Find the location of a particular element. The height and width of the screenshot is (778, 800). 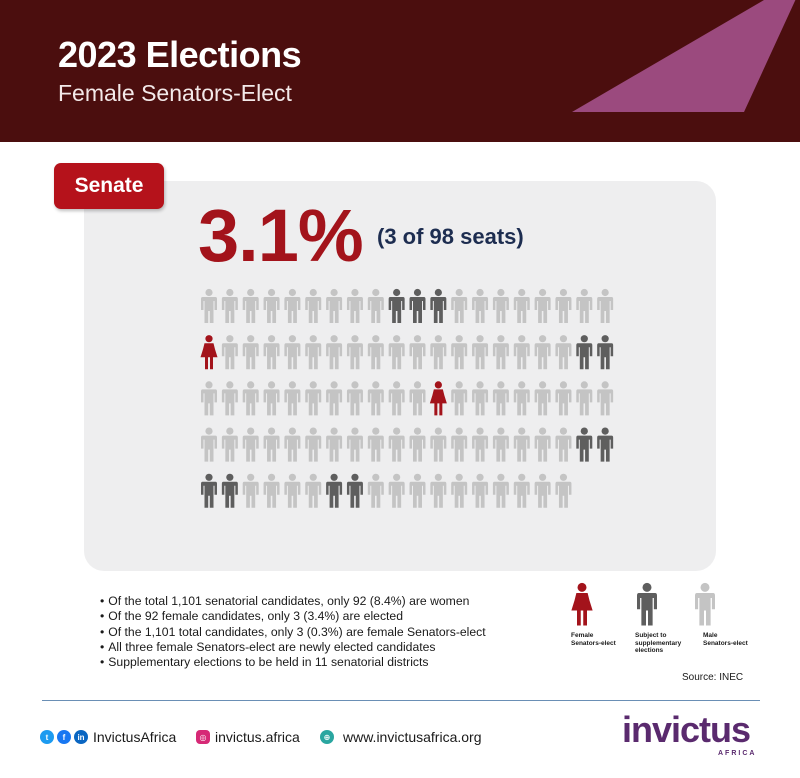

footer-divider is located at coordinates (401, 700).